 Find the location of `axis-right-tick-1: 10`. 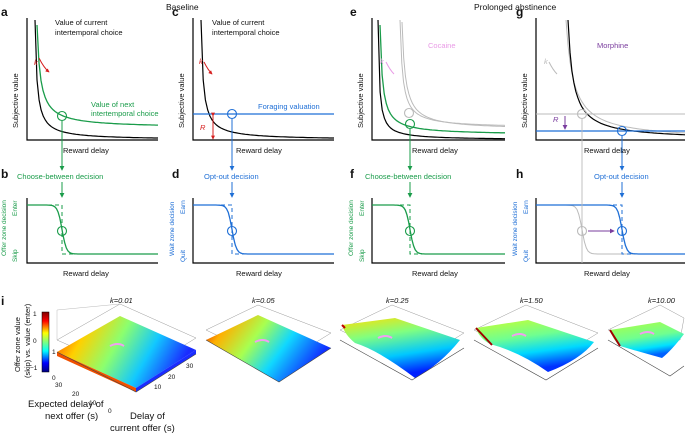

axis-right-tick-1: 10 is located at coordinates (158, 387).